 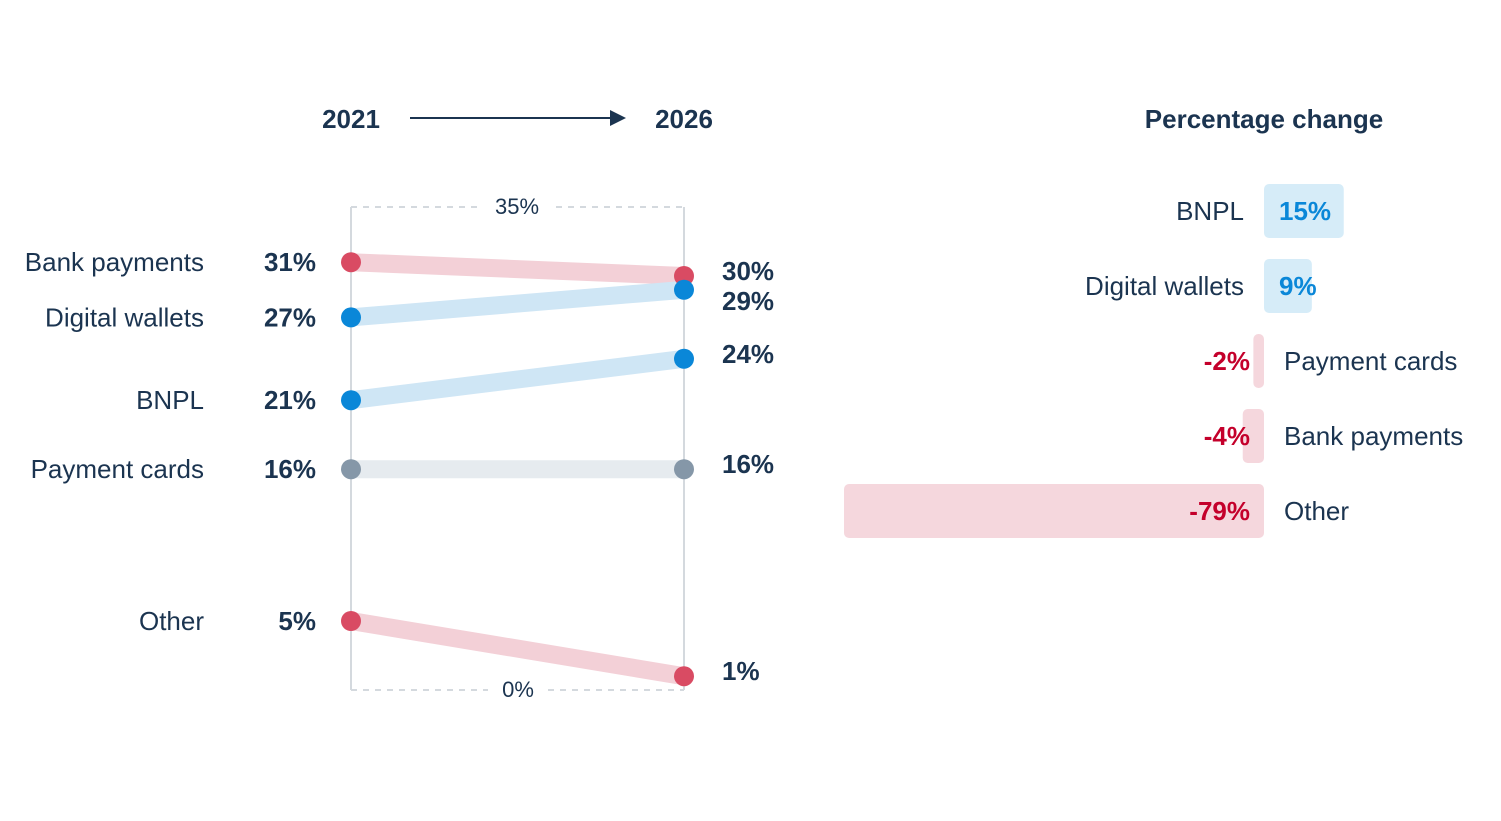 I want to click on slope-dot-start-bnpl, so click(x=351, y=400).